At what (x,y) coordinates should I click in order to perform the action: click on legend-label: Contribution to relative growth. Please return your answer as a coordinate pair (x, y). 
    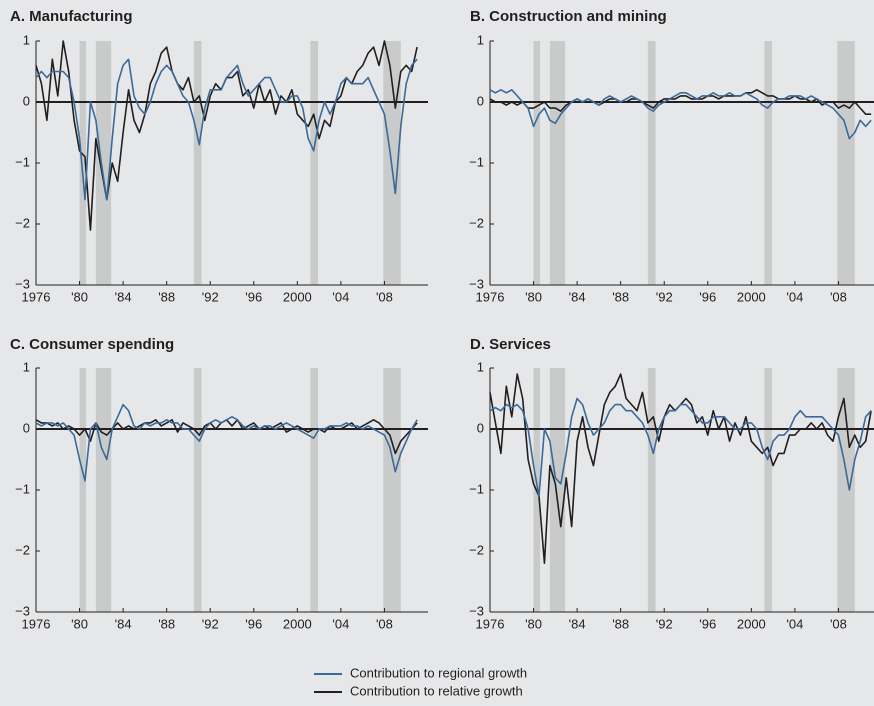
    Looking at the image, I should click on (436, 690).